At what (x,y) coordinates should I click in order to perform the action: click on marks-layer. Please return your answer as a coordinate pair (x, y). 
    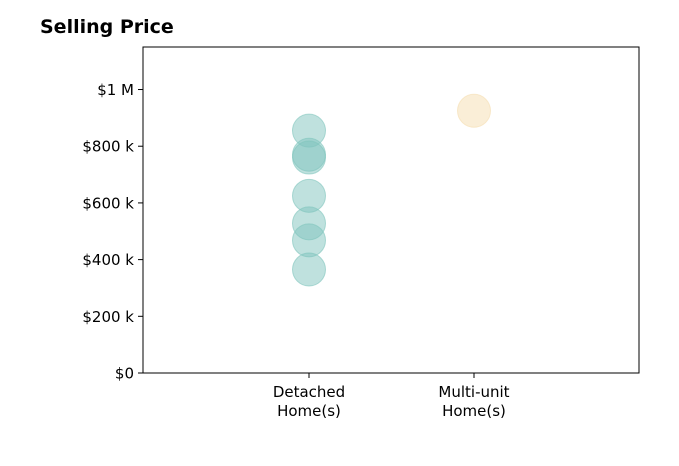
    Looking at the image, I should click on (391, 190).